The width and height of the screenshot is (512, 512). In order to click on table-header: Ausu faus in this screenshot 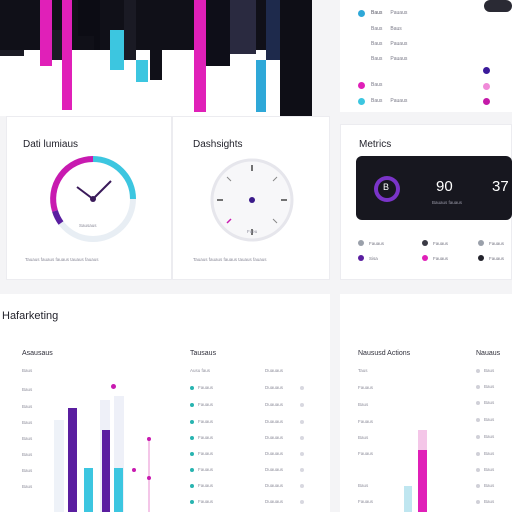, I will do `click(200, 370)`.